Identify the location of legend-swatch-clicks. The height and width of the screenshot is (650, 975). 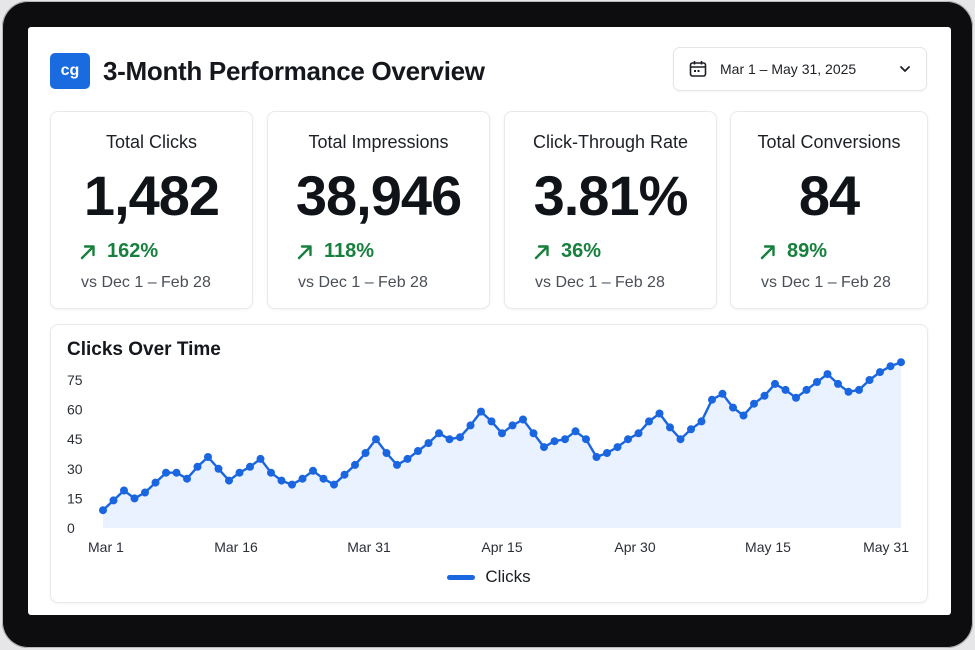
(461, 577).